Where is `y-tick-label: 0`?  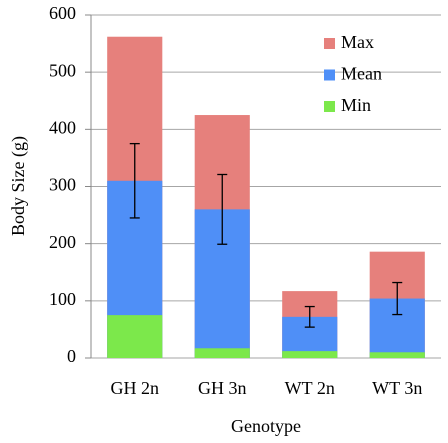
y-tick-label: 0 is located at coordinates (71, 356).